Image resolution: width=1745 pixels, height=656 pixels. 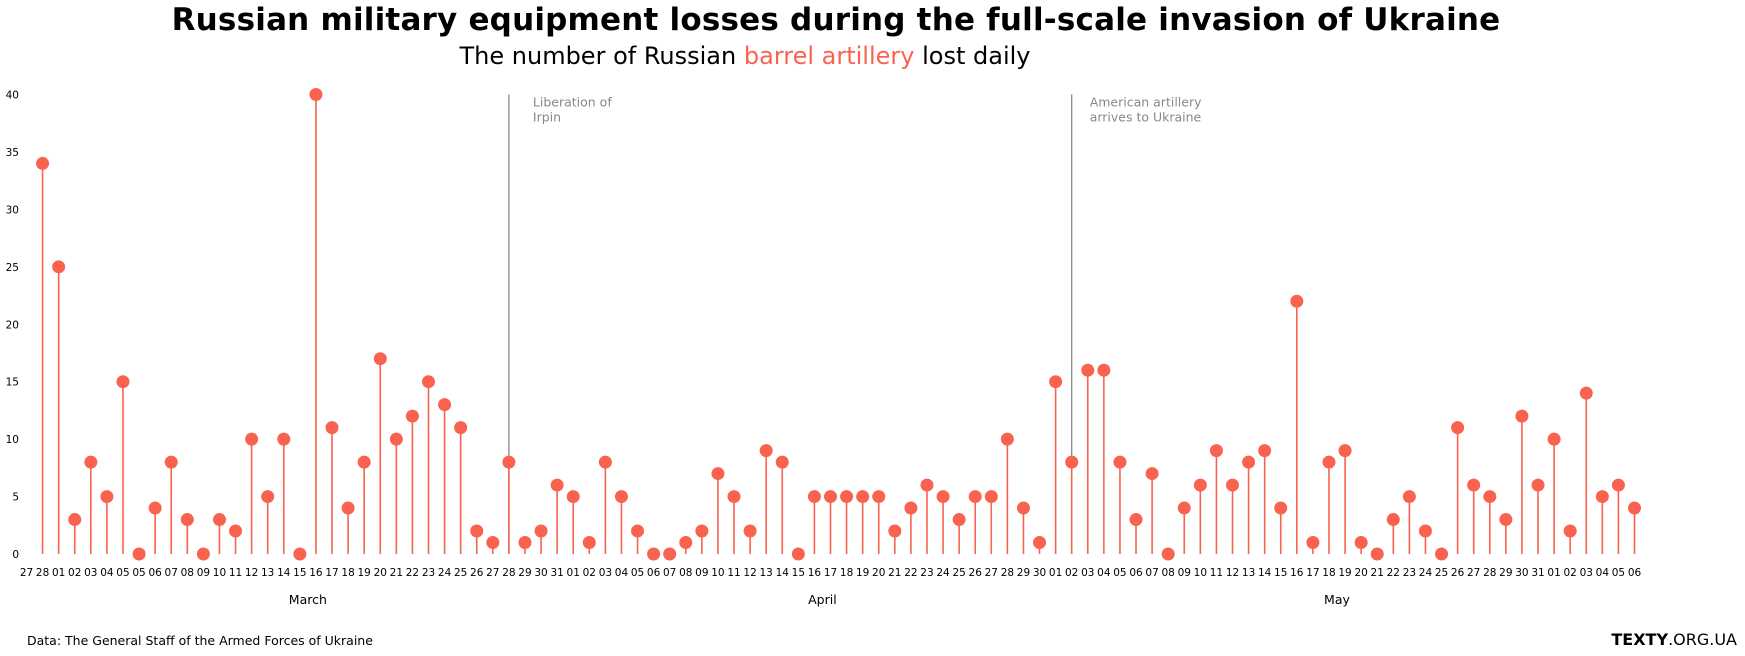 What do you see at coordinates (363, 573) in the screenshot?
I see `x-tick-label: 19` at bounding box center [363, 573].